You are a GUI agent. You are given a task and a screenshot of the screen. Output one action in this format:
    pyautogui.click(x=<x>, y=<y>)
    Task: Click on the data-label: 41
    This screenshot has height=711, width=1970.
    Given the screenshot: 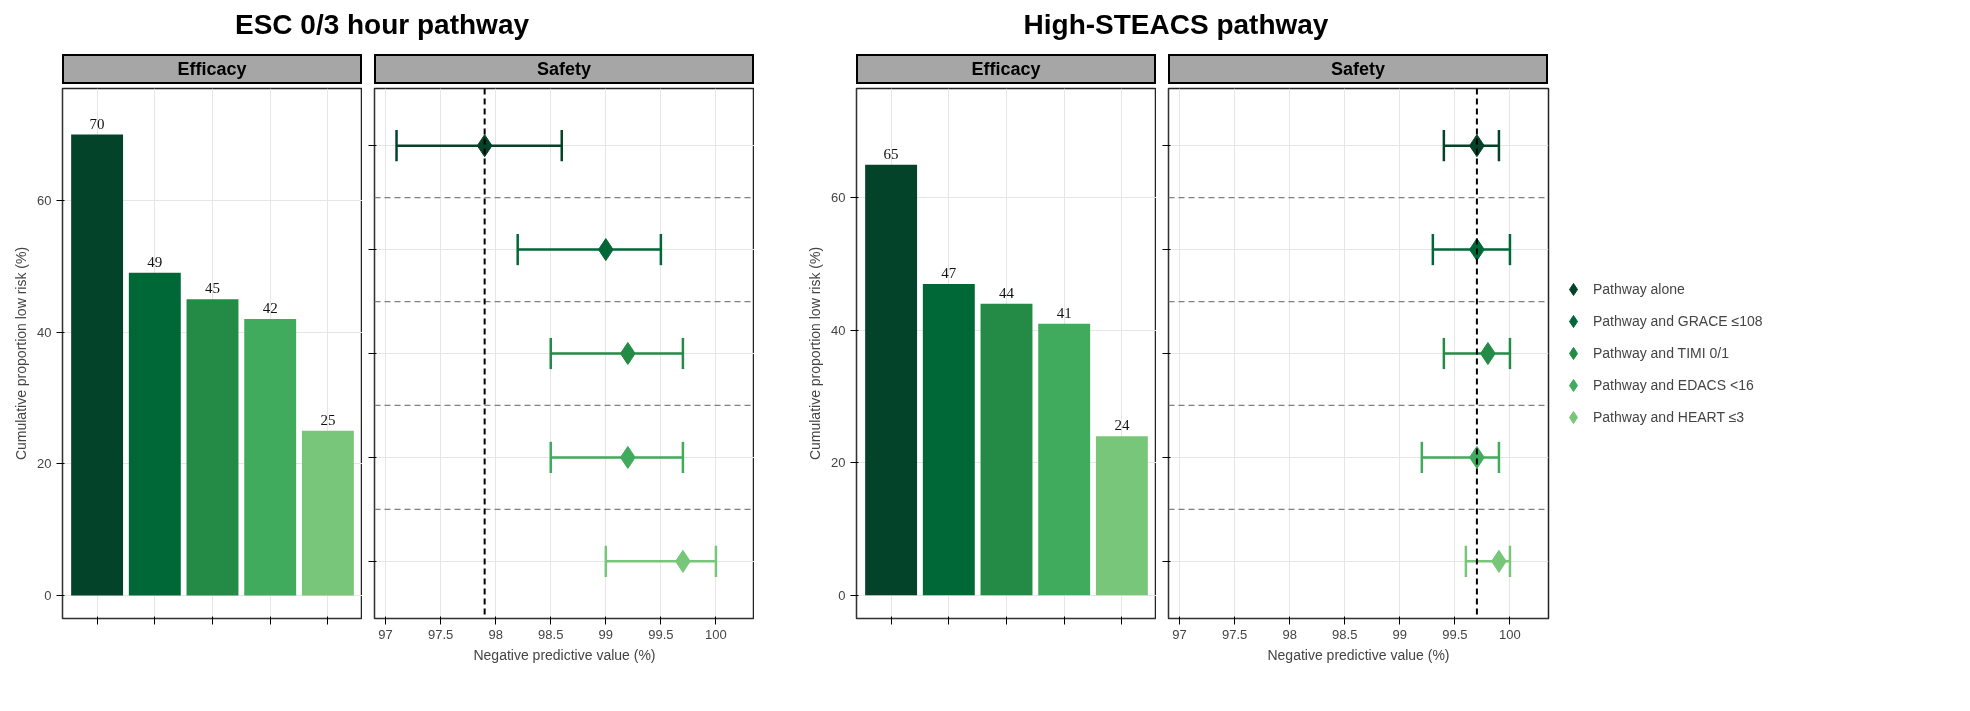 What is the action you would take?
    pyautogui.click(x=1064, y=312)
    